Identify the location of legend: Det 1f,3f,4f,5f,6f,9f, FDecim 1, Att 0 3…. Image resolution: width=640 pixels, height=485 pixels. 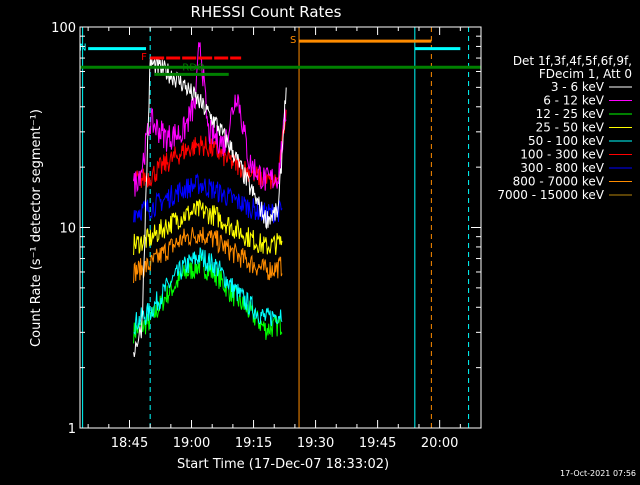
(564, 128).